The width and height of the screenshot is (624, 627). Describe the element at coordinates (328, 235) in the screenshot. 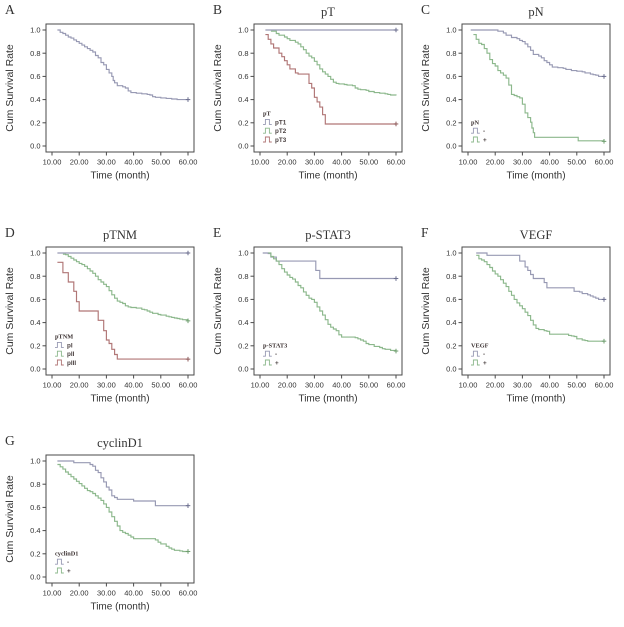

I see `panel-title: p-STAT3` at that location.